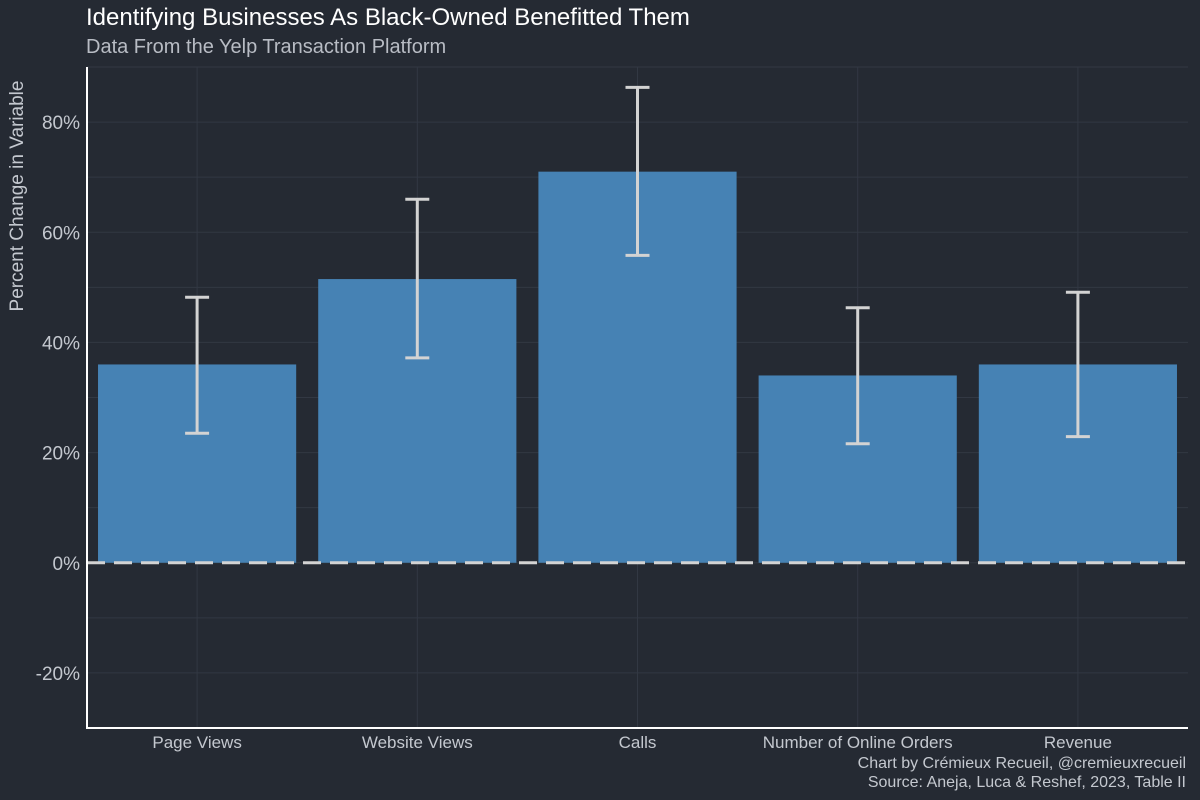 The width and height of the screenshot is (1200, 800). Describe the element at coordinates (67, 564) in the screenshot. I see `y-tick-label: 0%` at that location.